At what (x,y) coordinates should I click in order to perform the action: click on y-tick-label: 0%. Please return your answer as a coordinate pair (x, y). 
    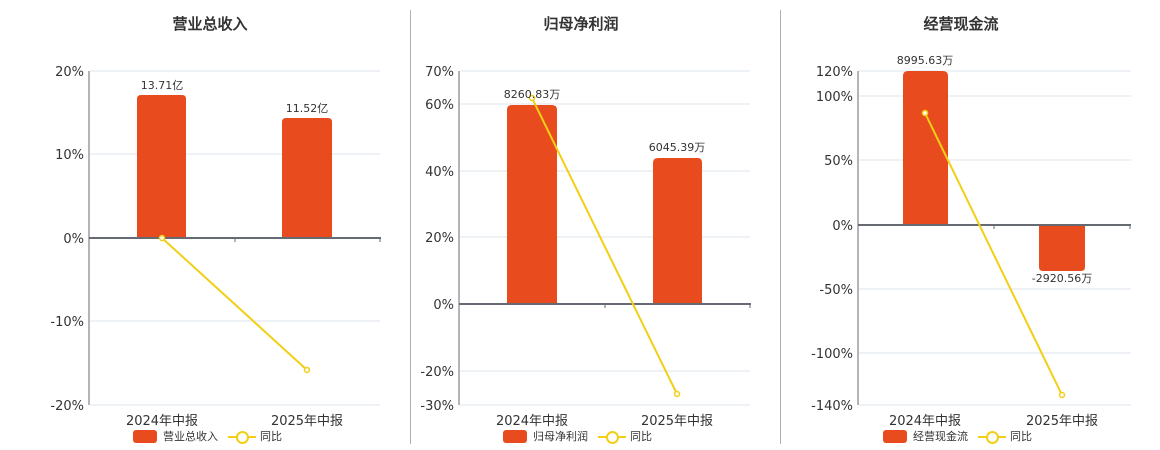
    Looking at the image, I should click on (73, 239).